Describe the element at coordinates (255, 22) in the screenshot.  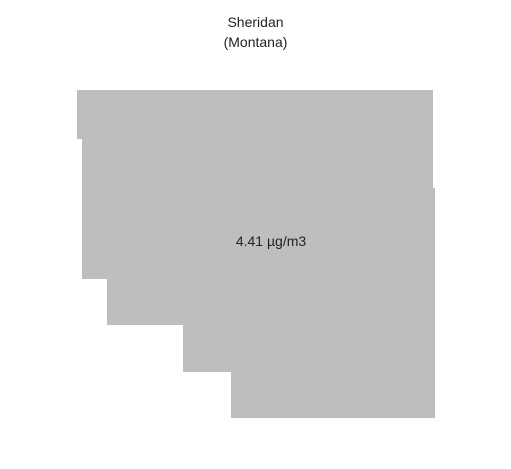
I see `map-title: Sheridan` at that location.